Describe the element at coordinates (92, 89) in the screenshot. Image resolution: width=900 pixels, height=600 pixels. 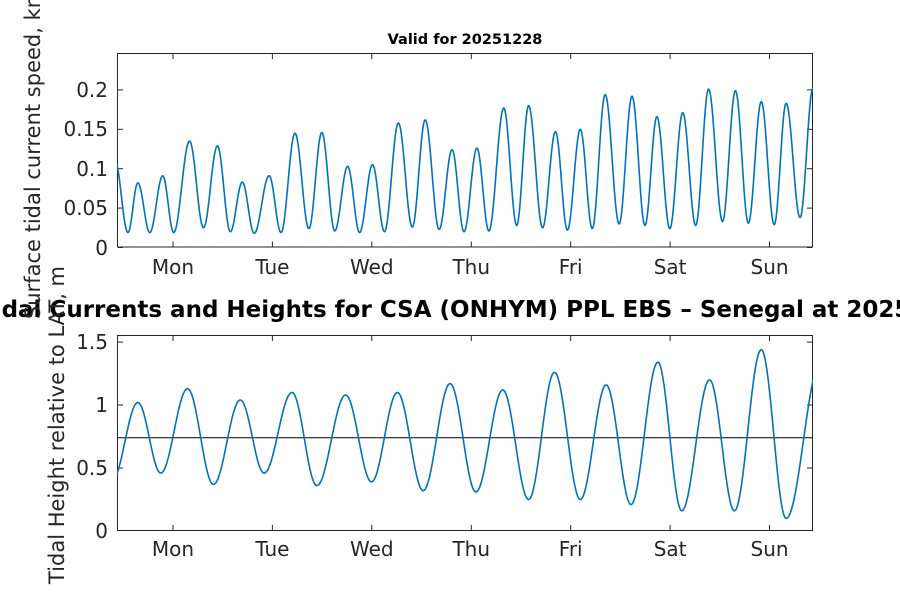
I see `y-tick-label: 0.2` at that location.